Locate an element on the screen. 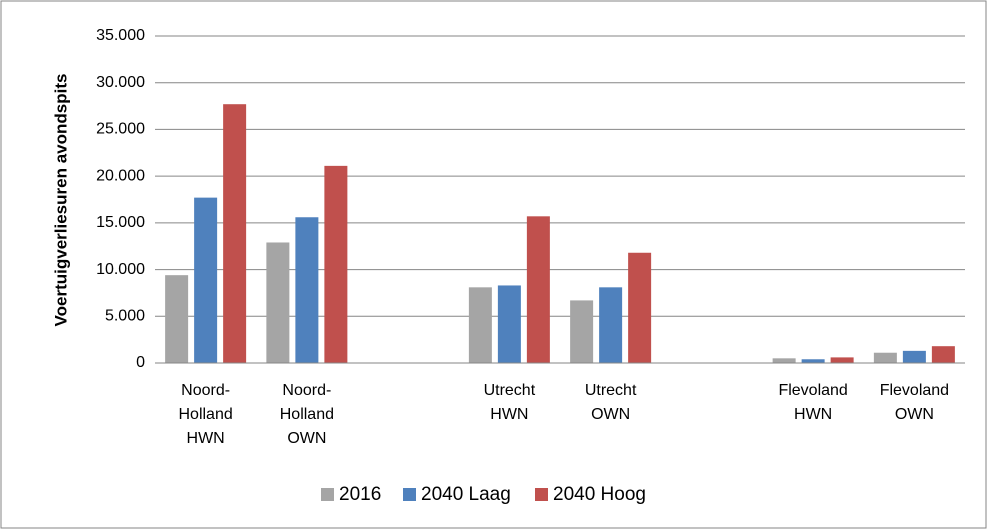  y-tick-label: 25.000 is located at coordinates (120, 129).